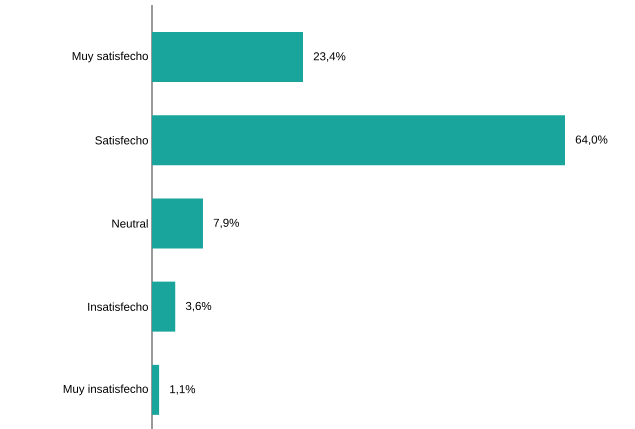 This screenshot has width=635, height=429. What do you see at coordinates (110, 57) in the screenshot?
I see `y-tick-label: Muy satisfecho` at bounding box center [110, 57].